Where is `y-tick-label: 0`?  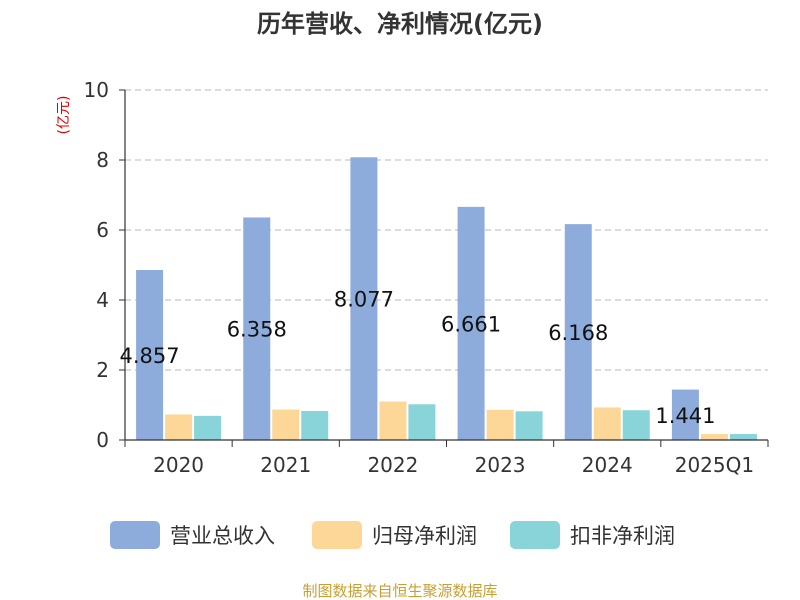
y-tick-label: 0 is located at coordinates (102, 440).